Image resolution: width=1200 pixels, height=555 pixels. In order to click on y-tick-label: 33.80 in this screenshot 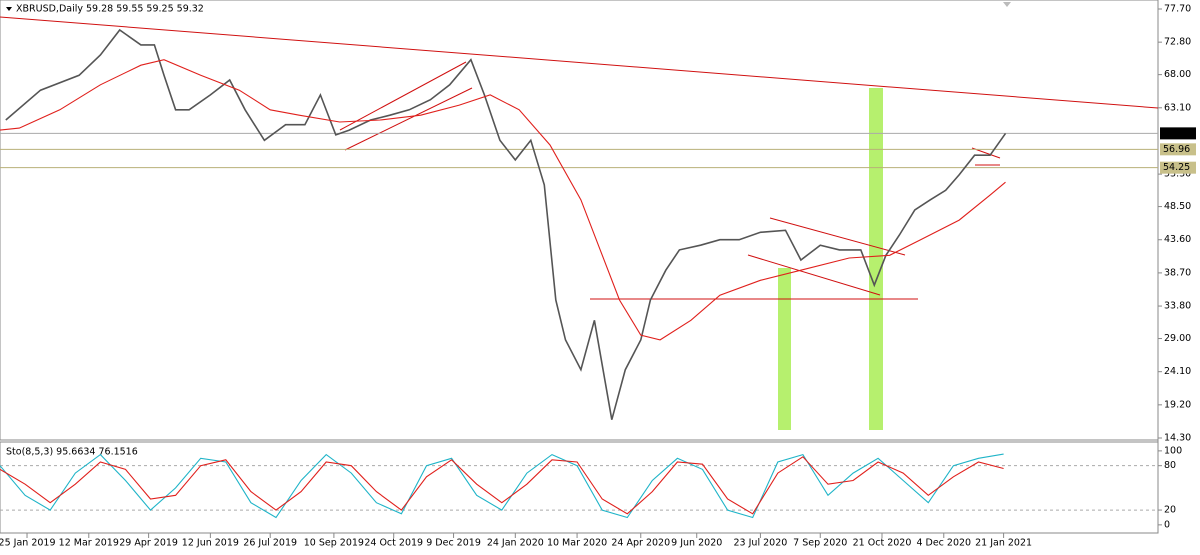, I will do `click(1177, 306)`.